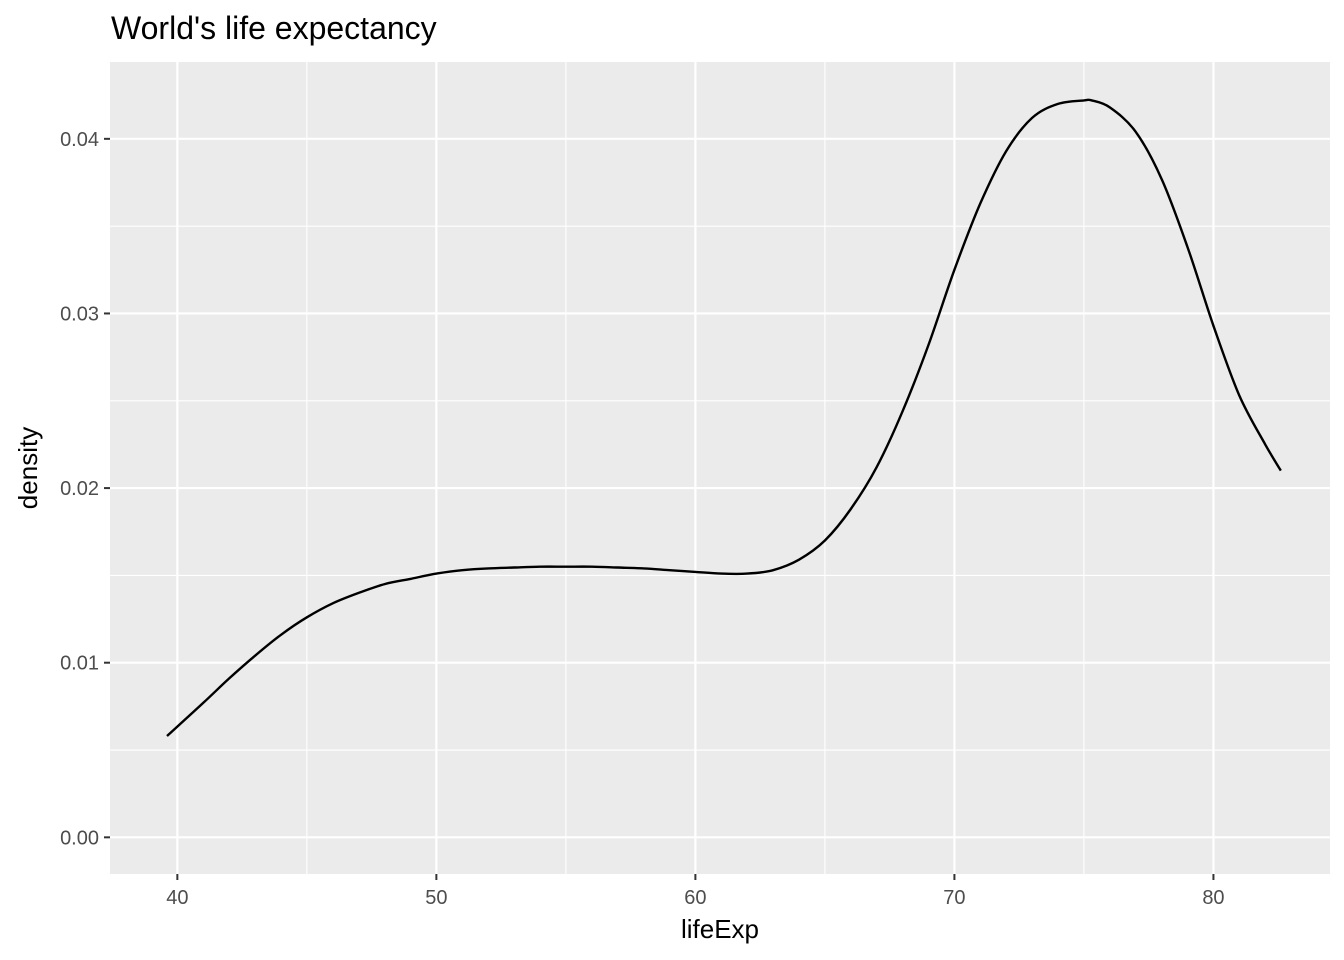 The width and height of the screenshot is (1344, 960). I want to click on x-tick-label: 70, so click(954, 898).